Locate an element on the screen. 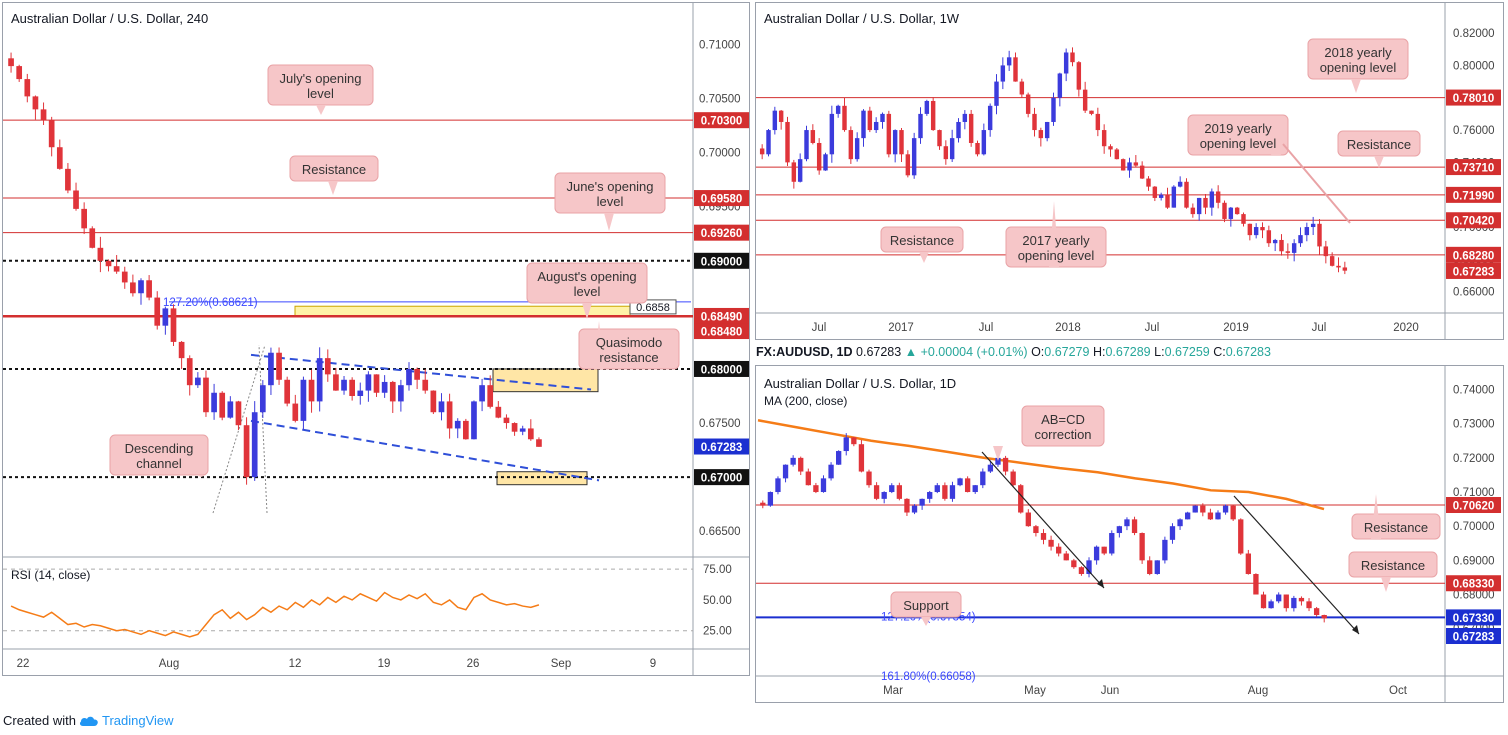 This screenshot has width=1508, height=735. annotation-2017-yearly-pointer is located at coordinates (1054, 234).